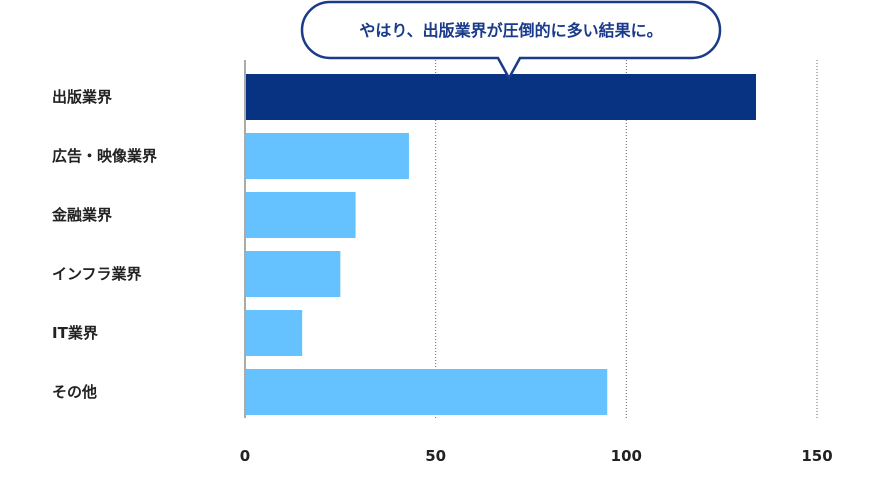 This screenshot has height=495, width=880. I want to click on callout-text: やはり、出版業界が圧倒的に多い結果に。, so click(510, 30).